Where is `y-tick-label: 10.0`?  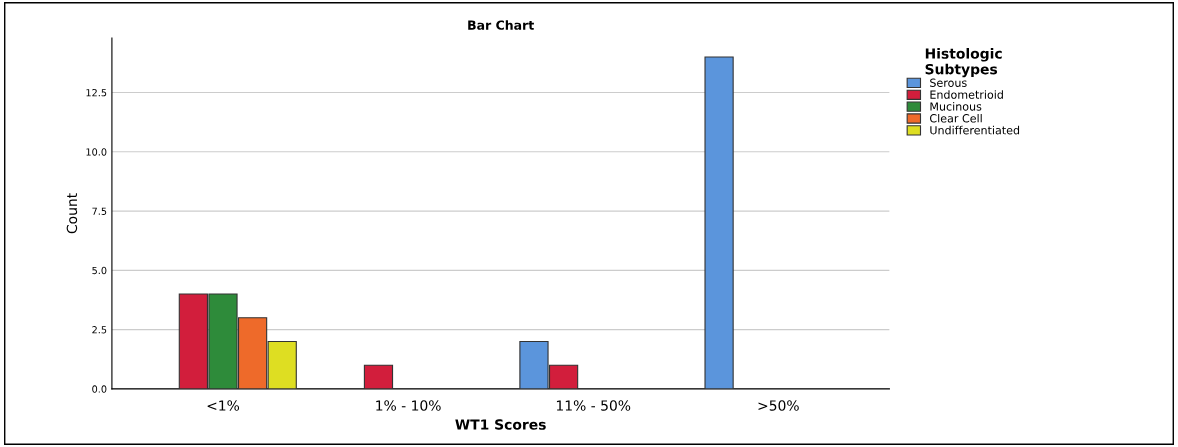
y-tick-label: 10.0 is located at coordinates (96, 152).